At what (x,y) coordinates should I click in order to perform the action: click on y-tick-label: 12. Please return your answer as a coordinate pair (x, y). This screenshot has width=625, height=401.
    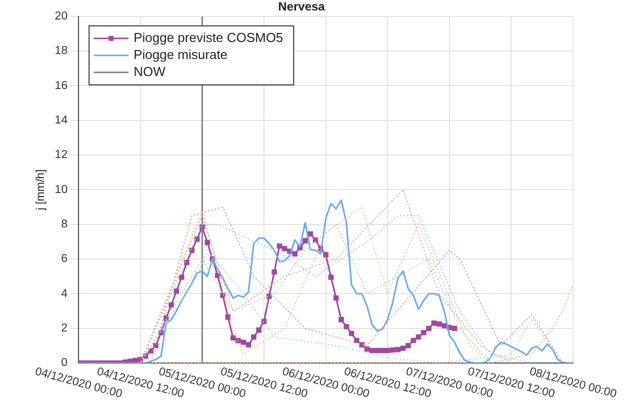
    Looking at the image, I should click on (61, 155).